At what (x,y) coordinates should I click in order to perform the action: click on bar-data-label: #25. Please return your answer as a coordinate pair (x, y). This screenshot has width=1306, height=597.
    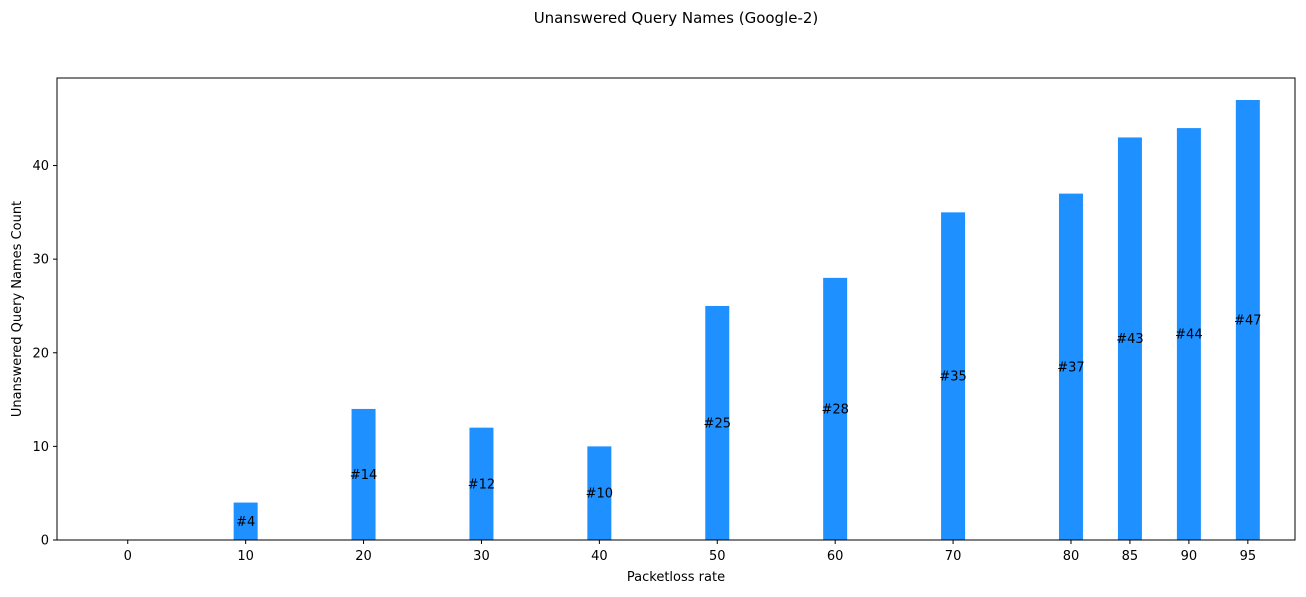
    Looking at the image, I should click on (717, 423).